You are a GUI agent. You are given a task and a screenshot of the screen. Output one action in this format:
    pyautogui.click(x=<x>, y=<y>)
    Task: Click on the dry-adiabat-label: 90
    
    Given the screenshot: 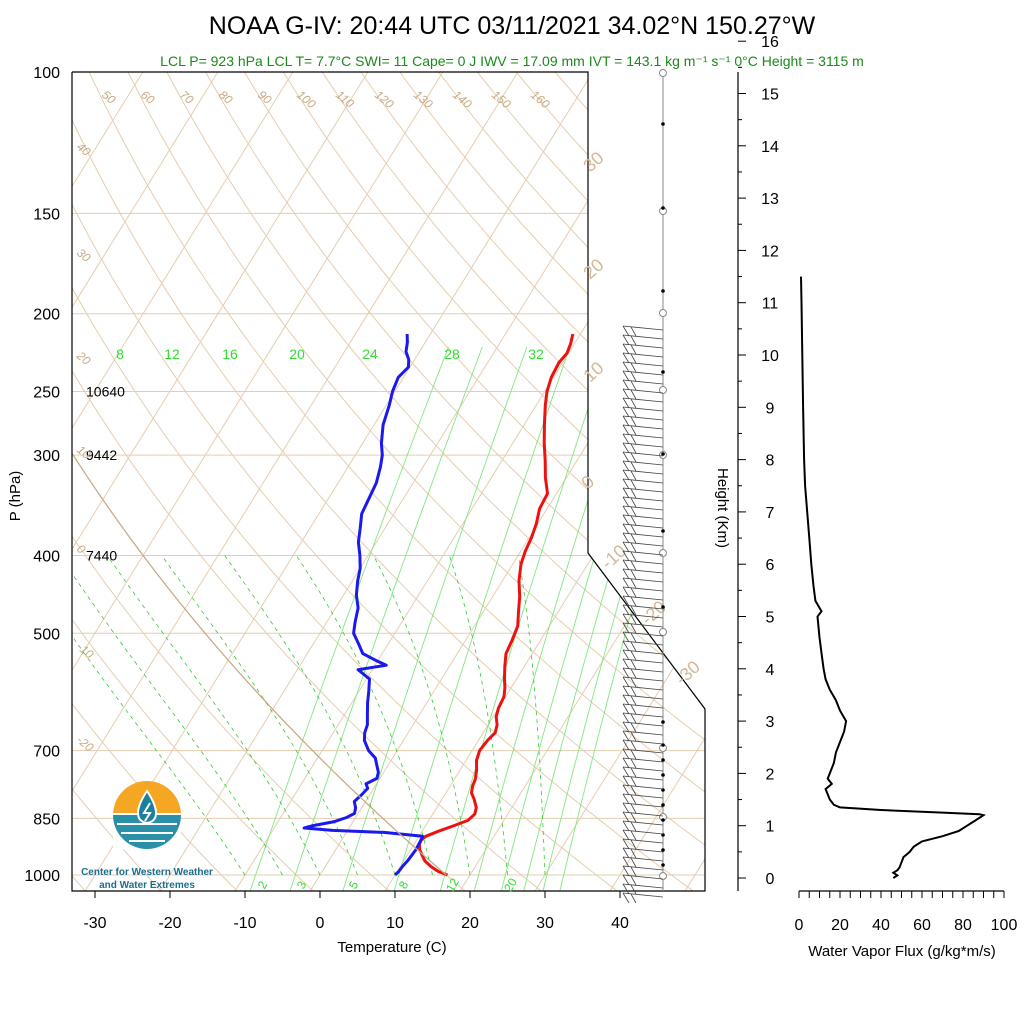 What is the action you would take?
    pyautogui.click(x=264, y=98)
    